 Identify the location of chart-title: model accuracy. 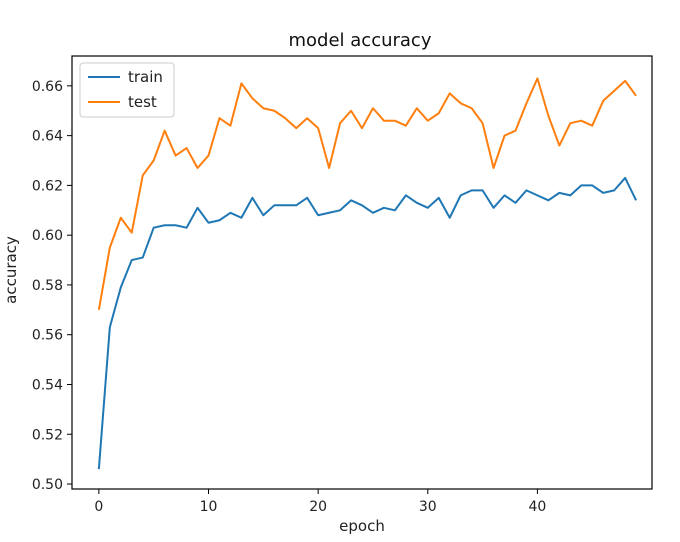
(360, 40).